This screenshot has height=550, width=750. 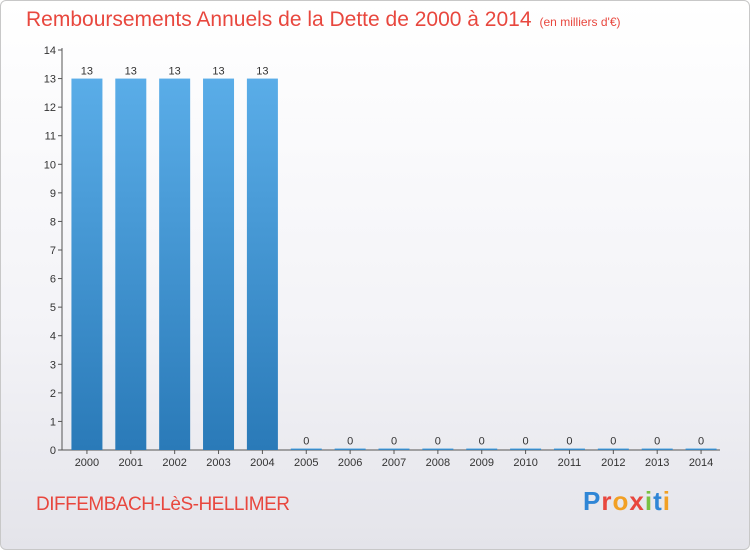 I want to click on y-tick-label: 3, so click(x=53, y=365).